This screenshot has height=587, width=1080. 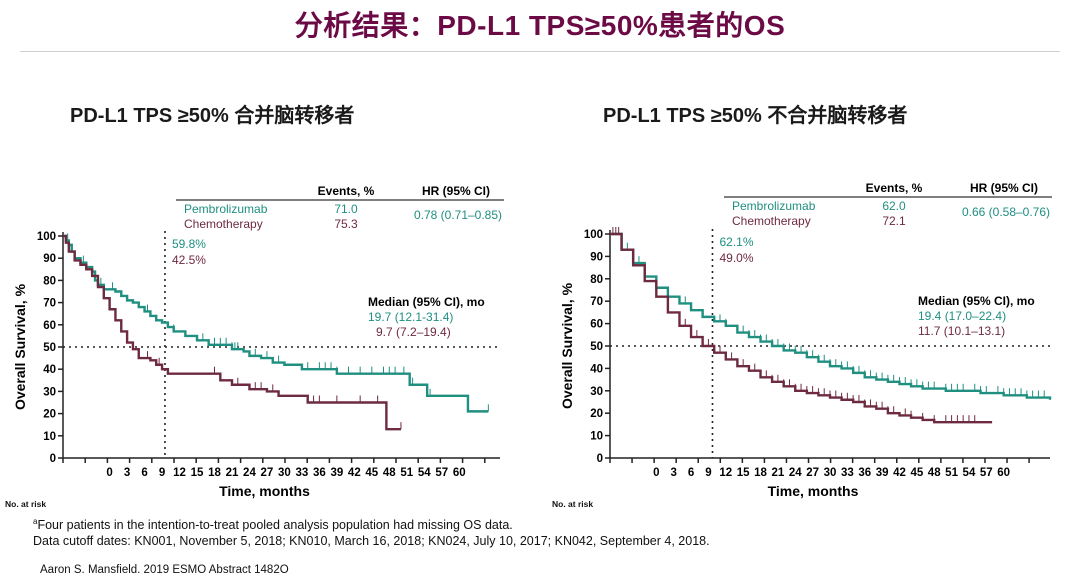 What do you see at coordinates (301, 473) in the screenshot?
I see `left-x-tick-label: 33` at bounding box center [301, 473].